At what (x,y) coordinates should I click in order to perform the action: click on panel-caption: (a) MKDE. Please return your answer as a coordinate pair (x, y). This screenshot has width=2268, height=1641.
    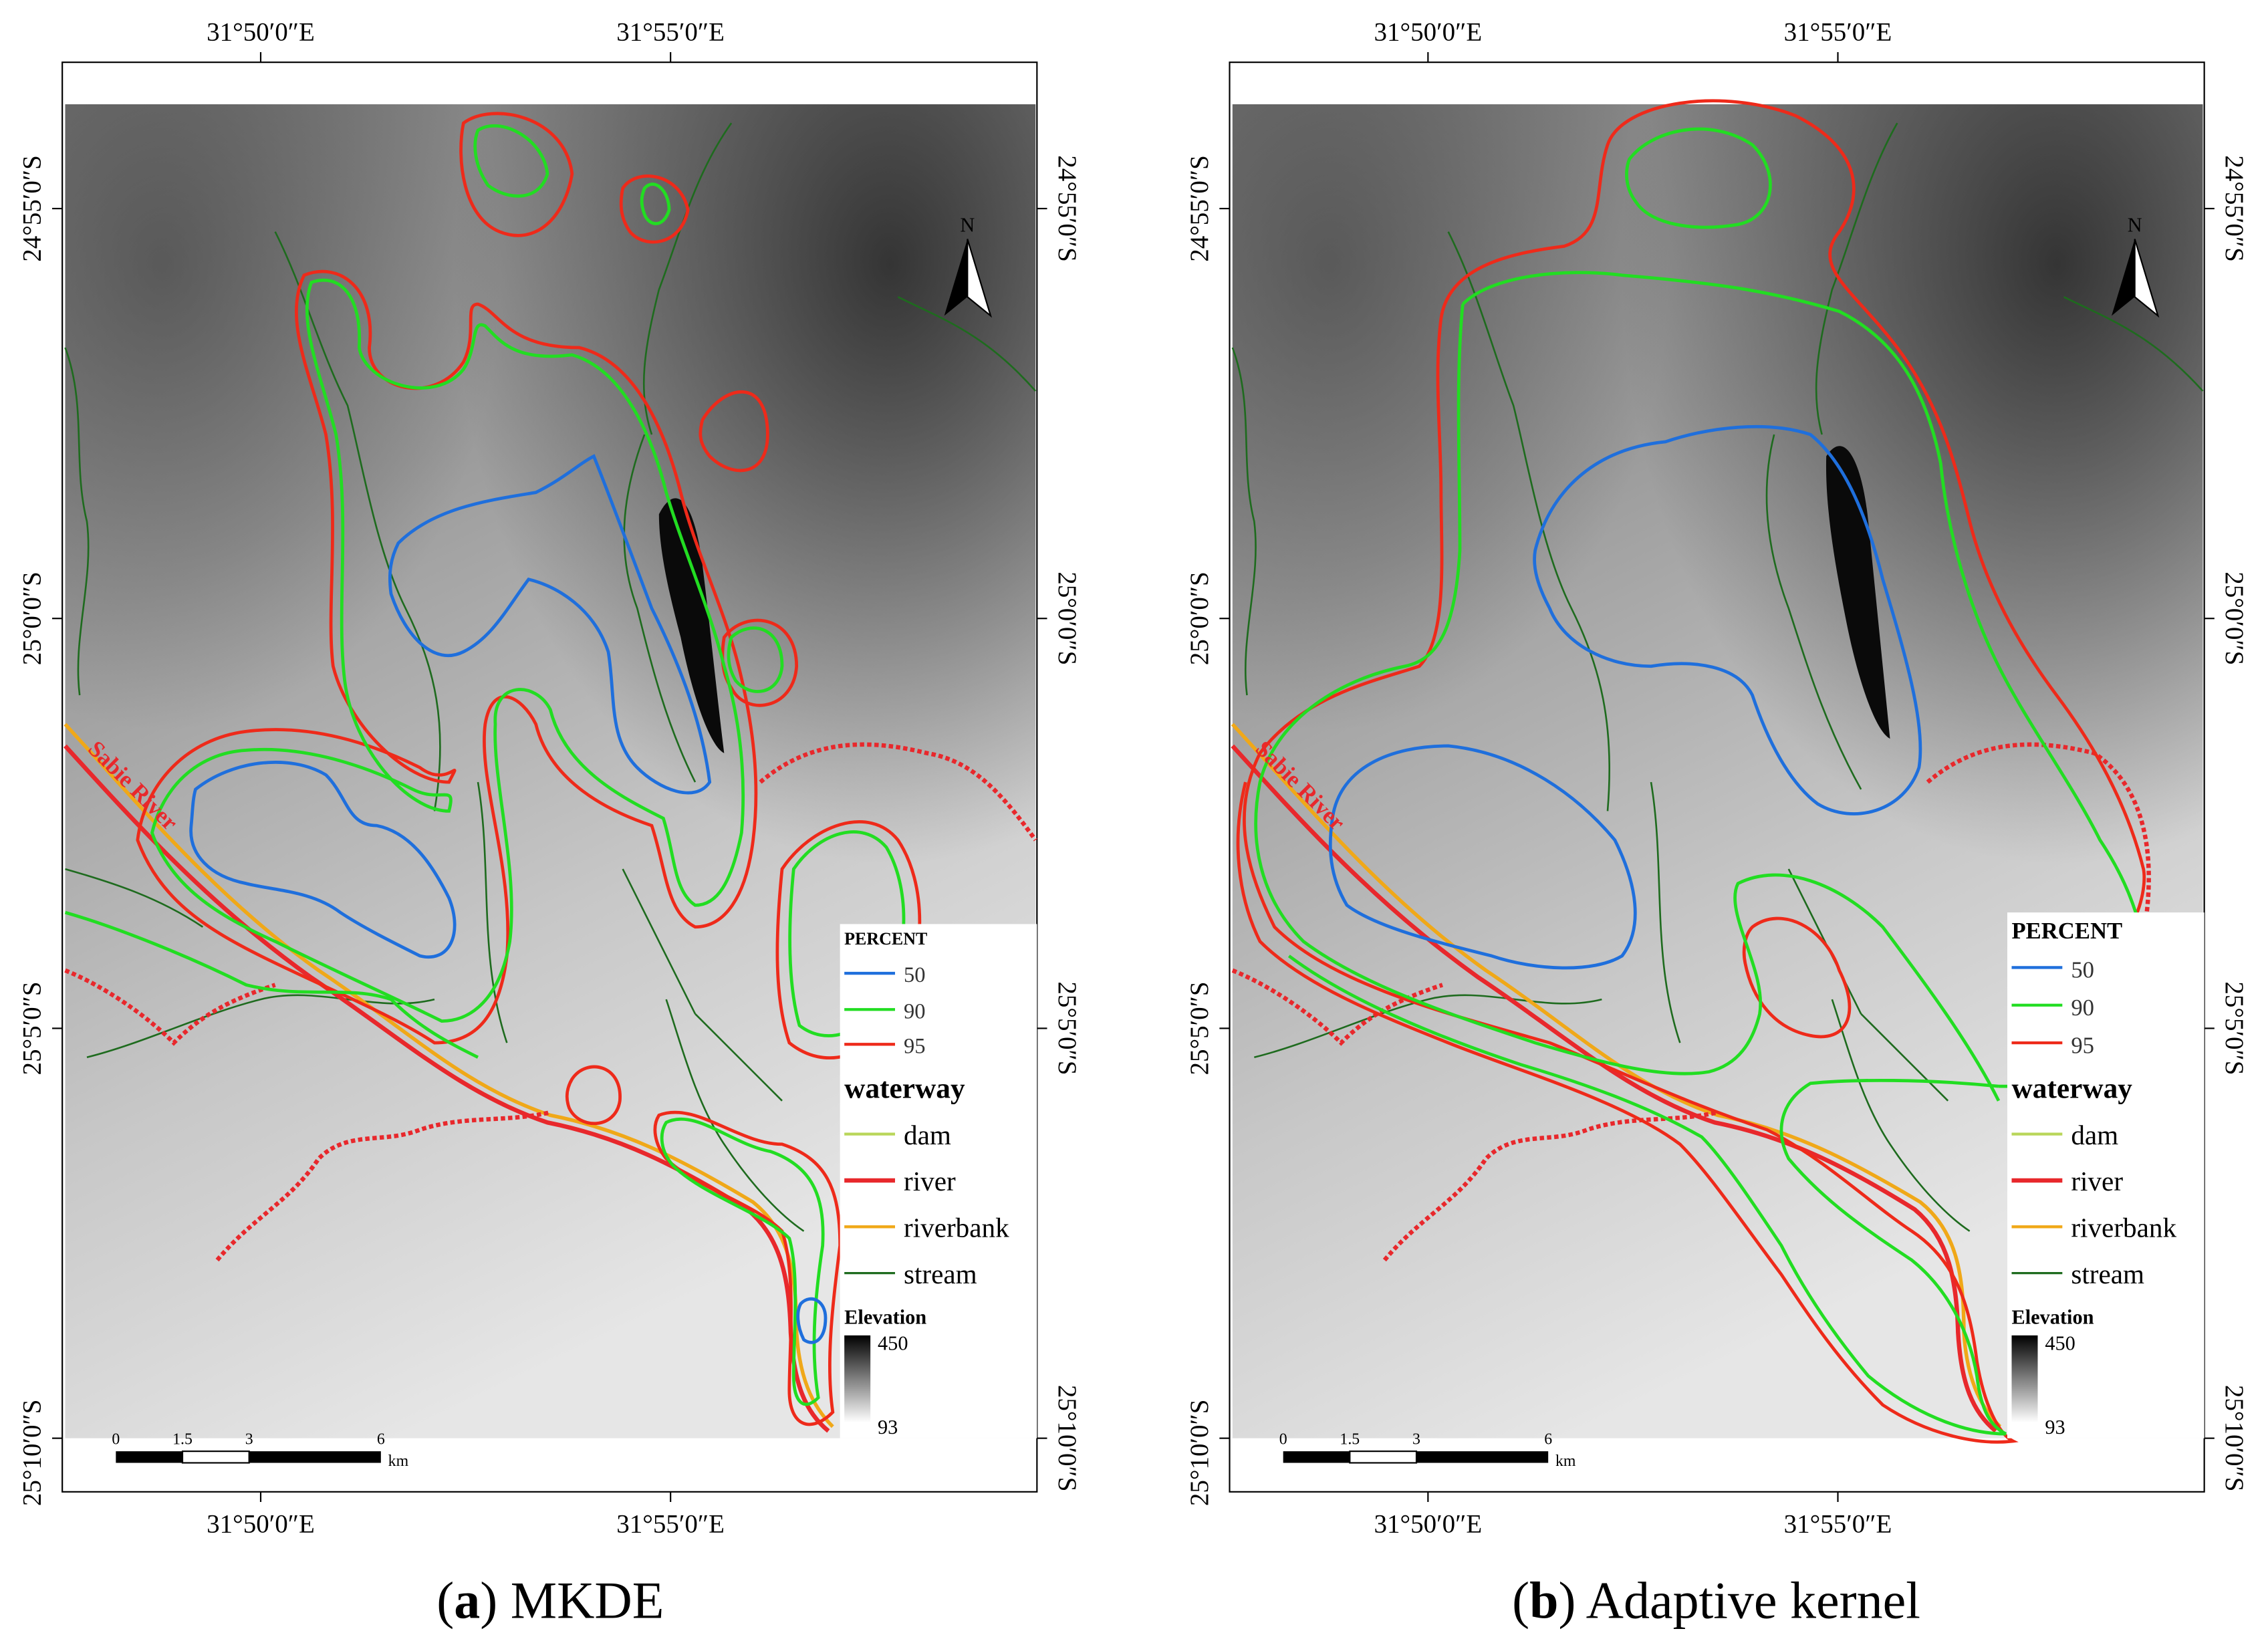
    Looking at the image, I should click on (550, 1600).